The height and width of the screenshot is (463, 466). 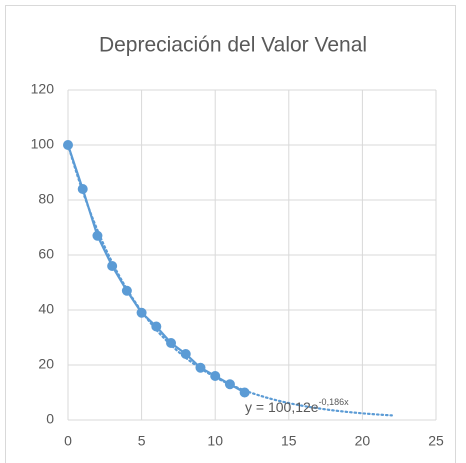 I want to click on y-tick-label: 20, so click(x=46, y=364).